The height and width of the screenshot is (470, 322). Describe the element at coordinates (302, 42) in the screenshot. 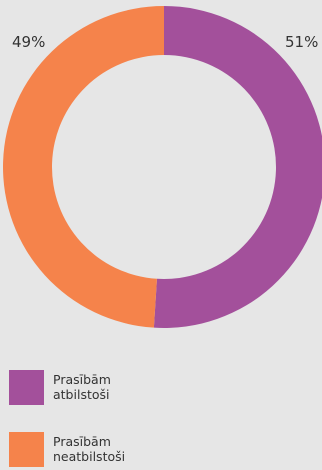

I see `slice-label-atbilstosi: 51%` at that location.